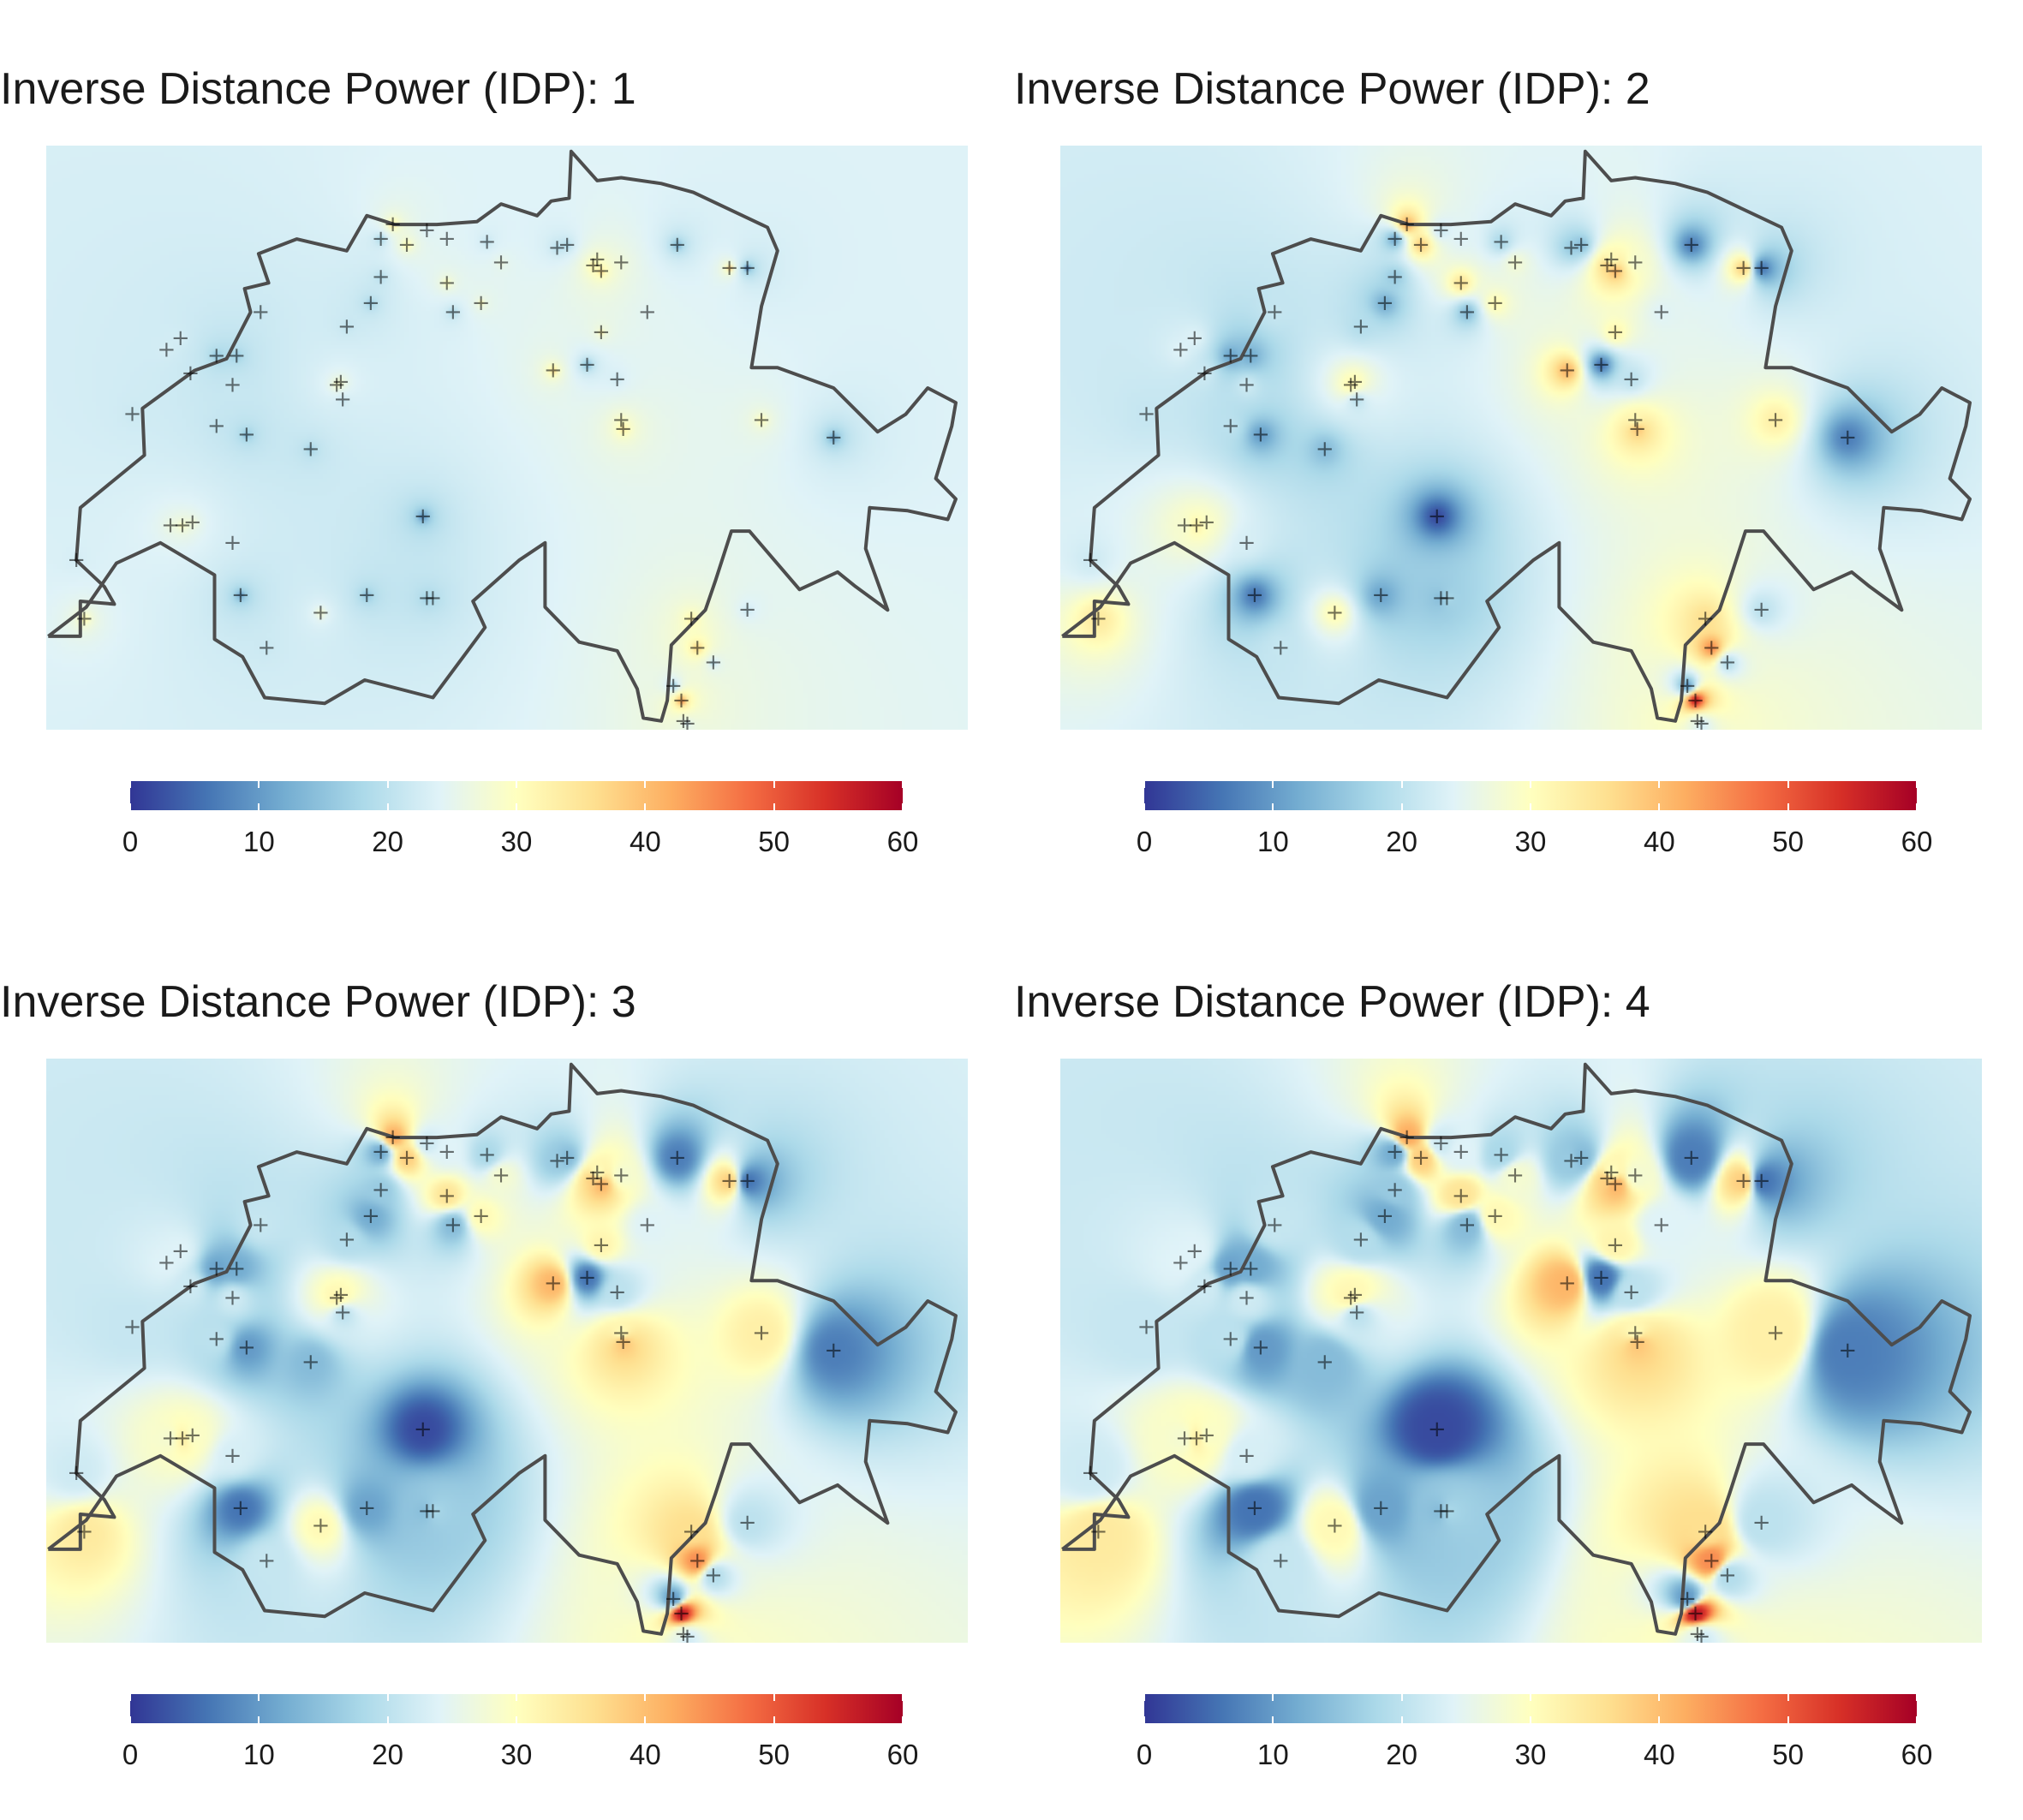 Image resolution: width=2023 pixels, height=1820 pixels. What do you see at coordinates (520, 819) in the screenshot?
I see `colorbar-legend: 0 10 20 30 40 50 60` at bounding box center [520, 819].